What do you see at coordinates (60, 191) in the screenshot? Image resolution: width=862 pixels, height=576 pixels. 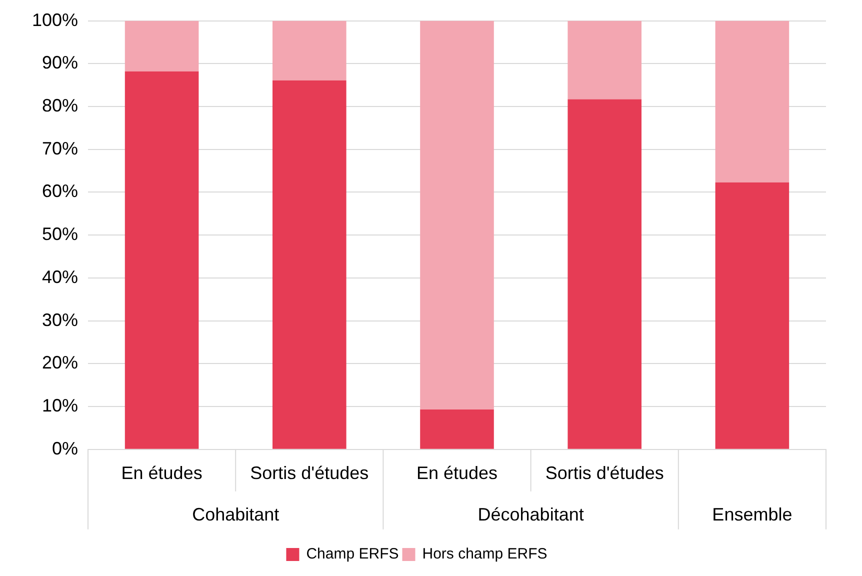 I see `y-tick-label: 60%` at bounding box center [60, 191].